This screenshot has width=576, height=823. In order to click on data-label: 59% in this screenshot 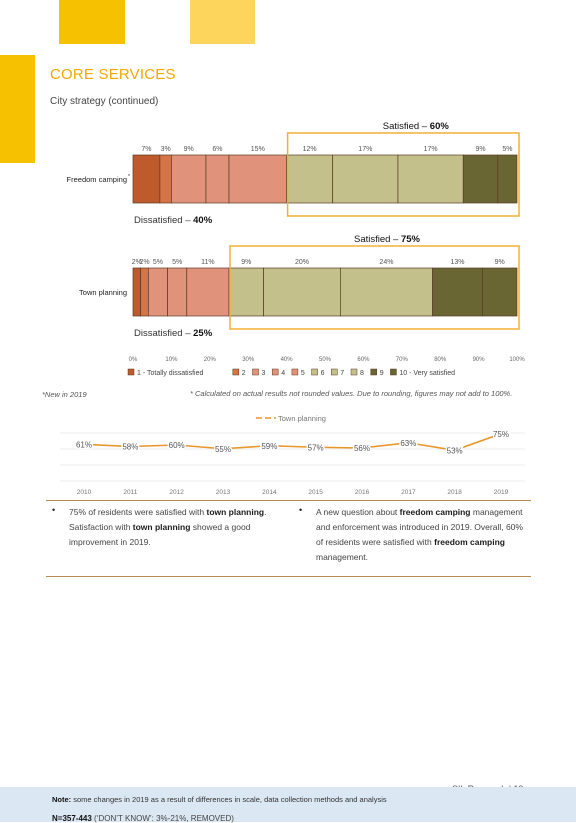, I will do `click(269, 446)`.